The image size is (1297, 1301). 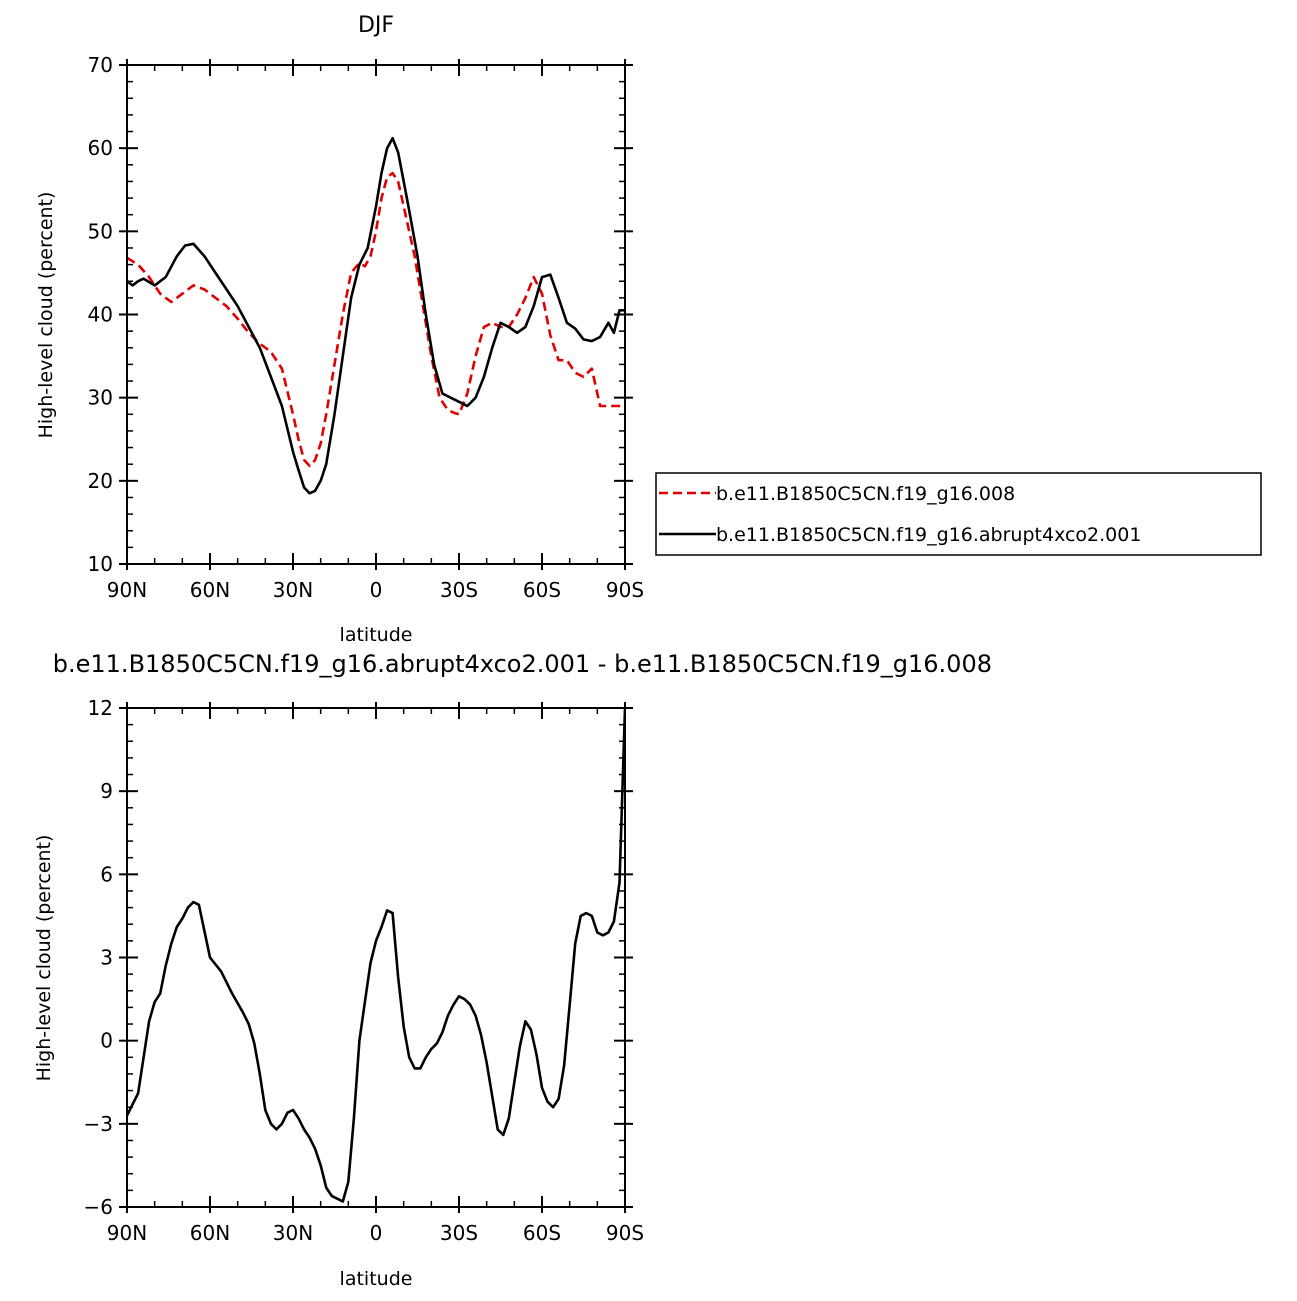 What do you see at coordinates (98, 1207) in the screenshot?
I see `bottom-y-tick-label: −6` at bounding box center [98, 1207].